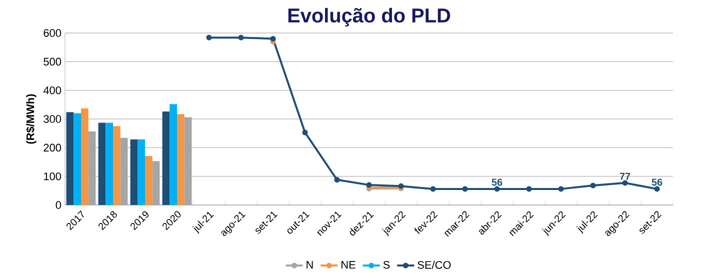  What do you see at coordinates (53, 62) in the screenshot?
I see `y-tick-label: 500` at bounding box center [53, 62].